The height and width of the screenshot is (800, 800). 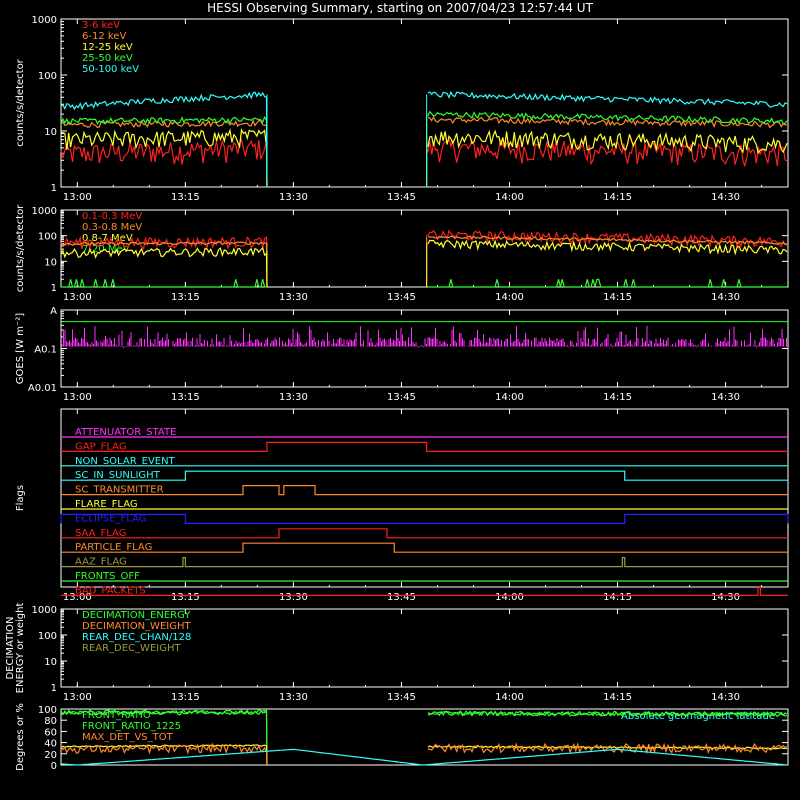 I want to click on y-axis-label: DECIMATION, so click(x=10, y=647).